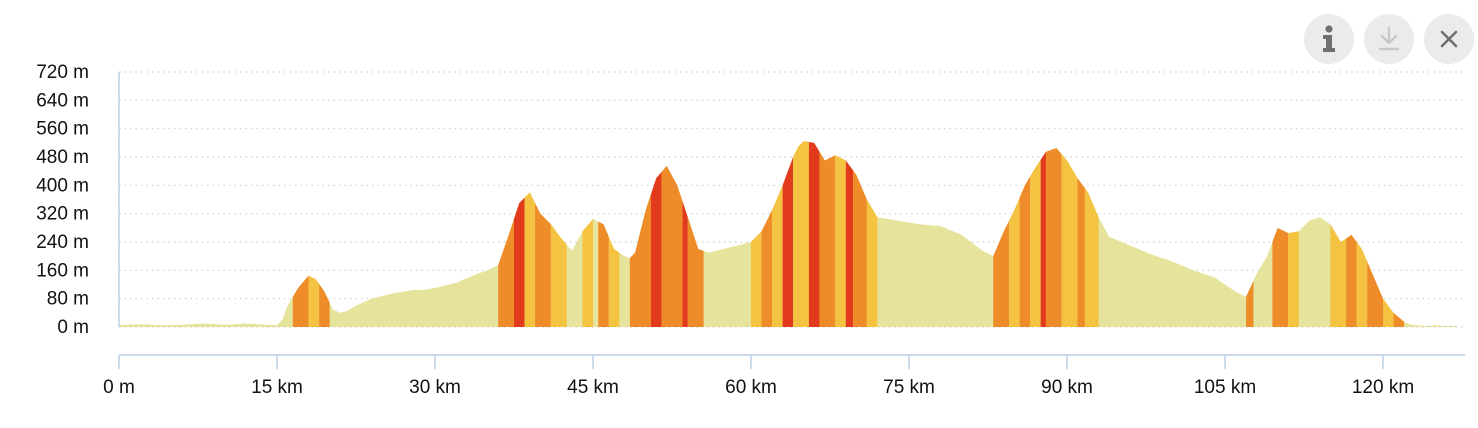 The height and width of the screenshot is (428, 1478). What do you see at coordinates (68, 299) in the screenshot?
I see `y-tick-label-1: 80 m` at bounding box center [68, 299].